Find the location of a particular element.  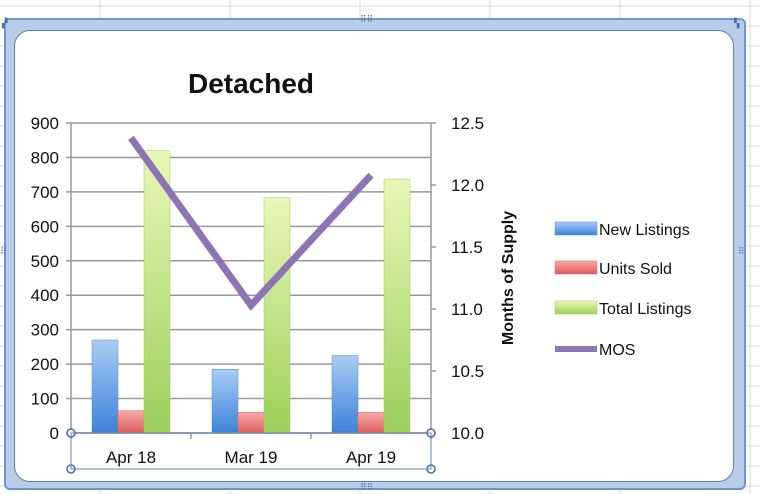

corner-handle-top-left: ▞ is located at coordinates (5, 24).